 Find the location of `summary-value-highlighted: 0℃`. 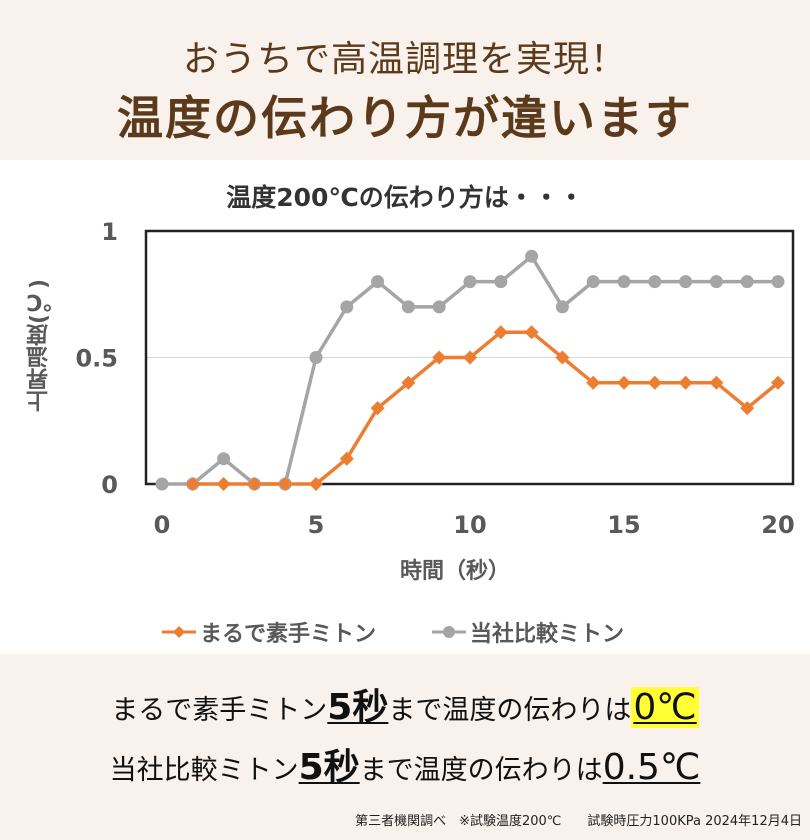

summary-value-highlighted: 0℃ is located at coordinates (665, 707).